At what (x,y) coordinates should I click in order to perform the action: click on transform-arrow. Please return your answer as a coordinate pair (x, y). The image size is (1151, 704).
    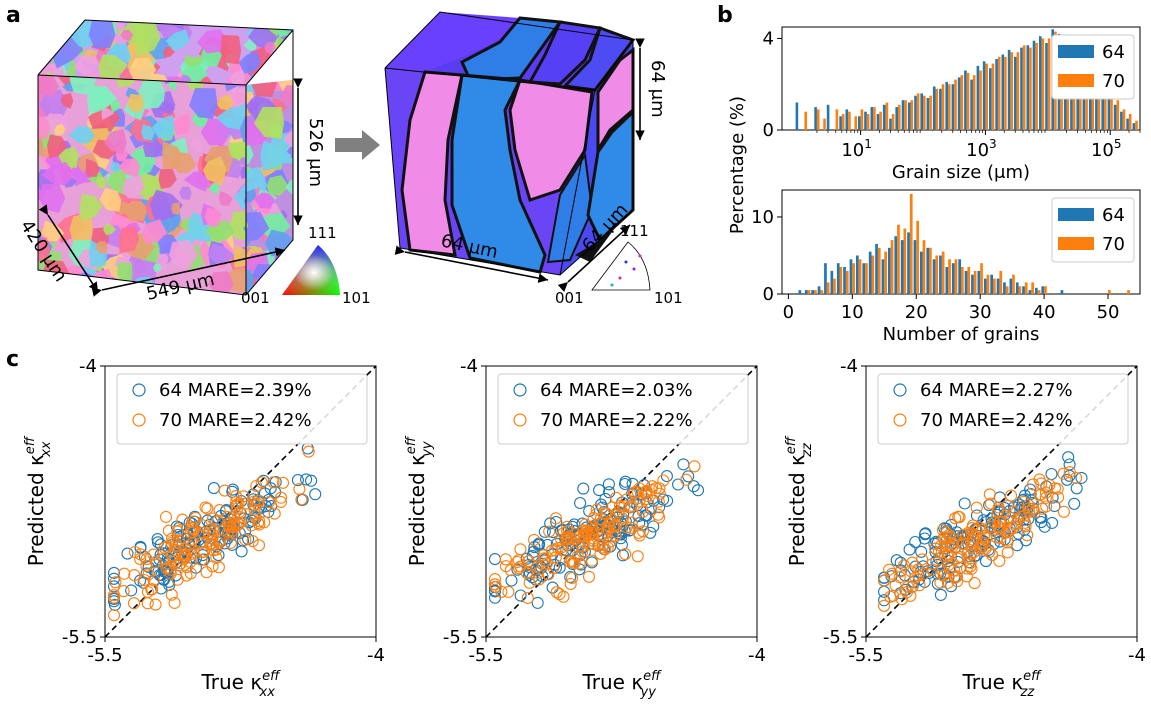
    Looking at the image, I should click on (357, 145).